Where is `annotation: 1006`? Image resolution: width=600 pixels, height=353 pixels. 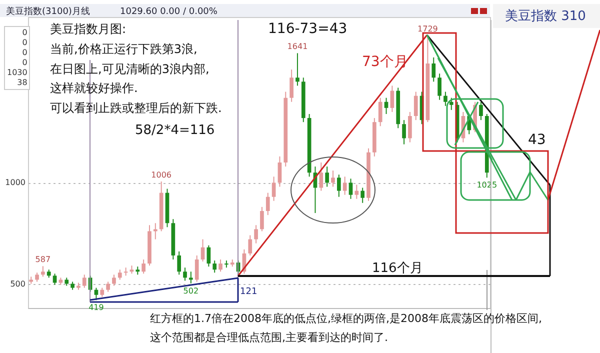 annotation: 1006 is located at coordinates (161, 175).